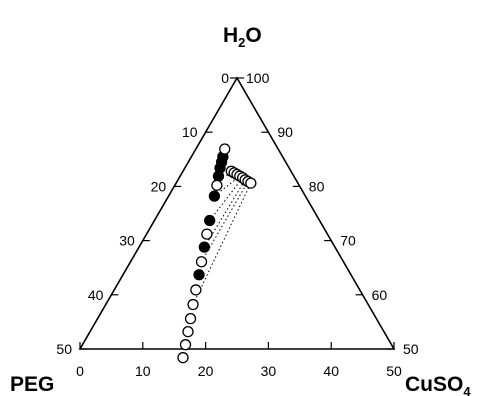  Describe the element at coordinates (127, 241) in the screenshot. I see `left-edge-tick-label: 30` at that location.